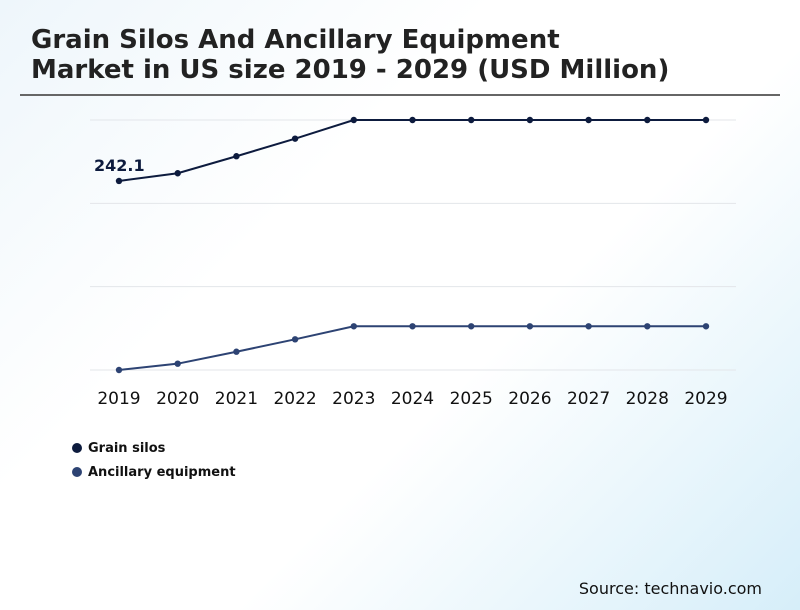 This screenshot has height=610, width=800. What do you see at coordinates (647, 399) in the screenshot?
I see `x-tick-label: 2028` at bounding box center [647, 399].